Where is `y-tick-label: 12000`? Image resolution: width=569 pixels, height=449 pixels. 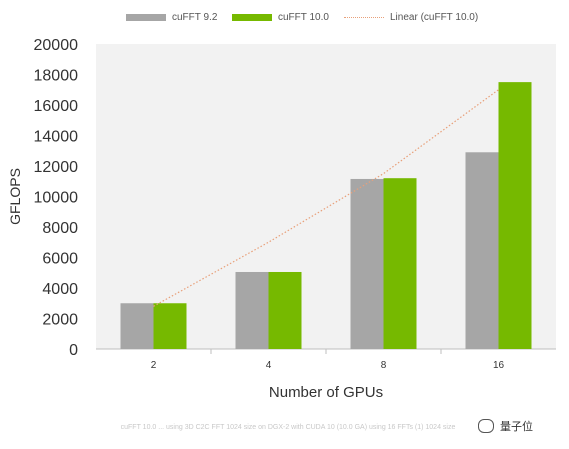
y-tick-label: 12000 is located at coordinates (56, 167).